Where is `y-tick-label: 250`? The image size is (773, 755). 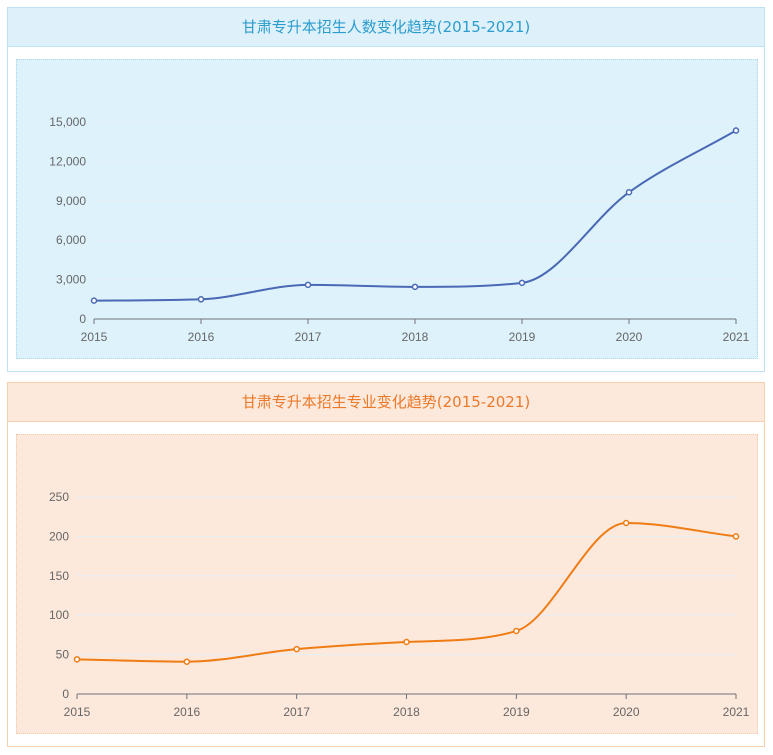
y-tick-label: 250 is located at coordinates (59, 497).